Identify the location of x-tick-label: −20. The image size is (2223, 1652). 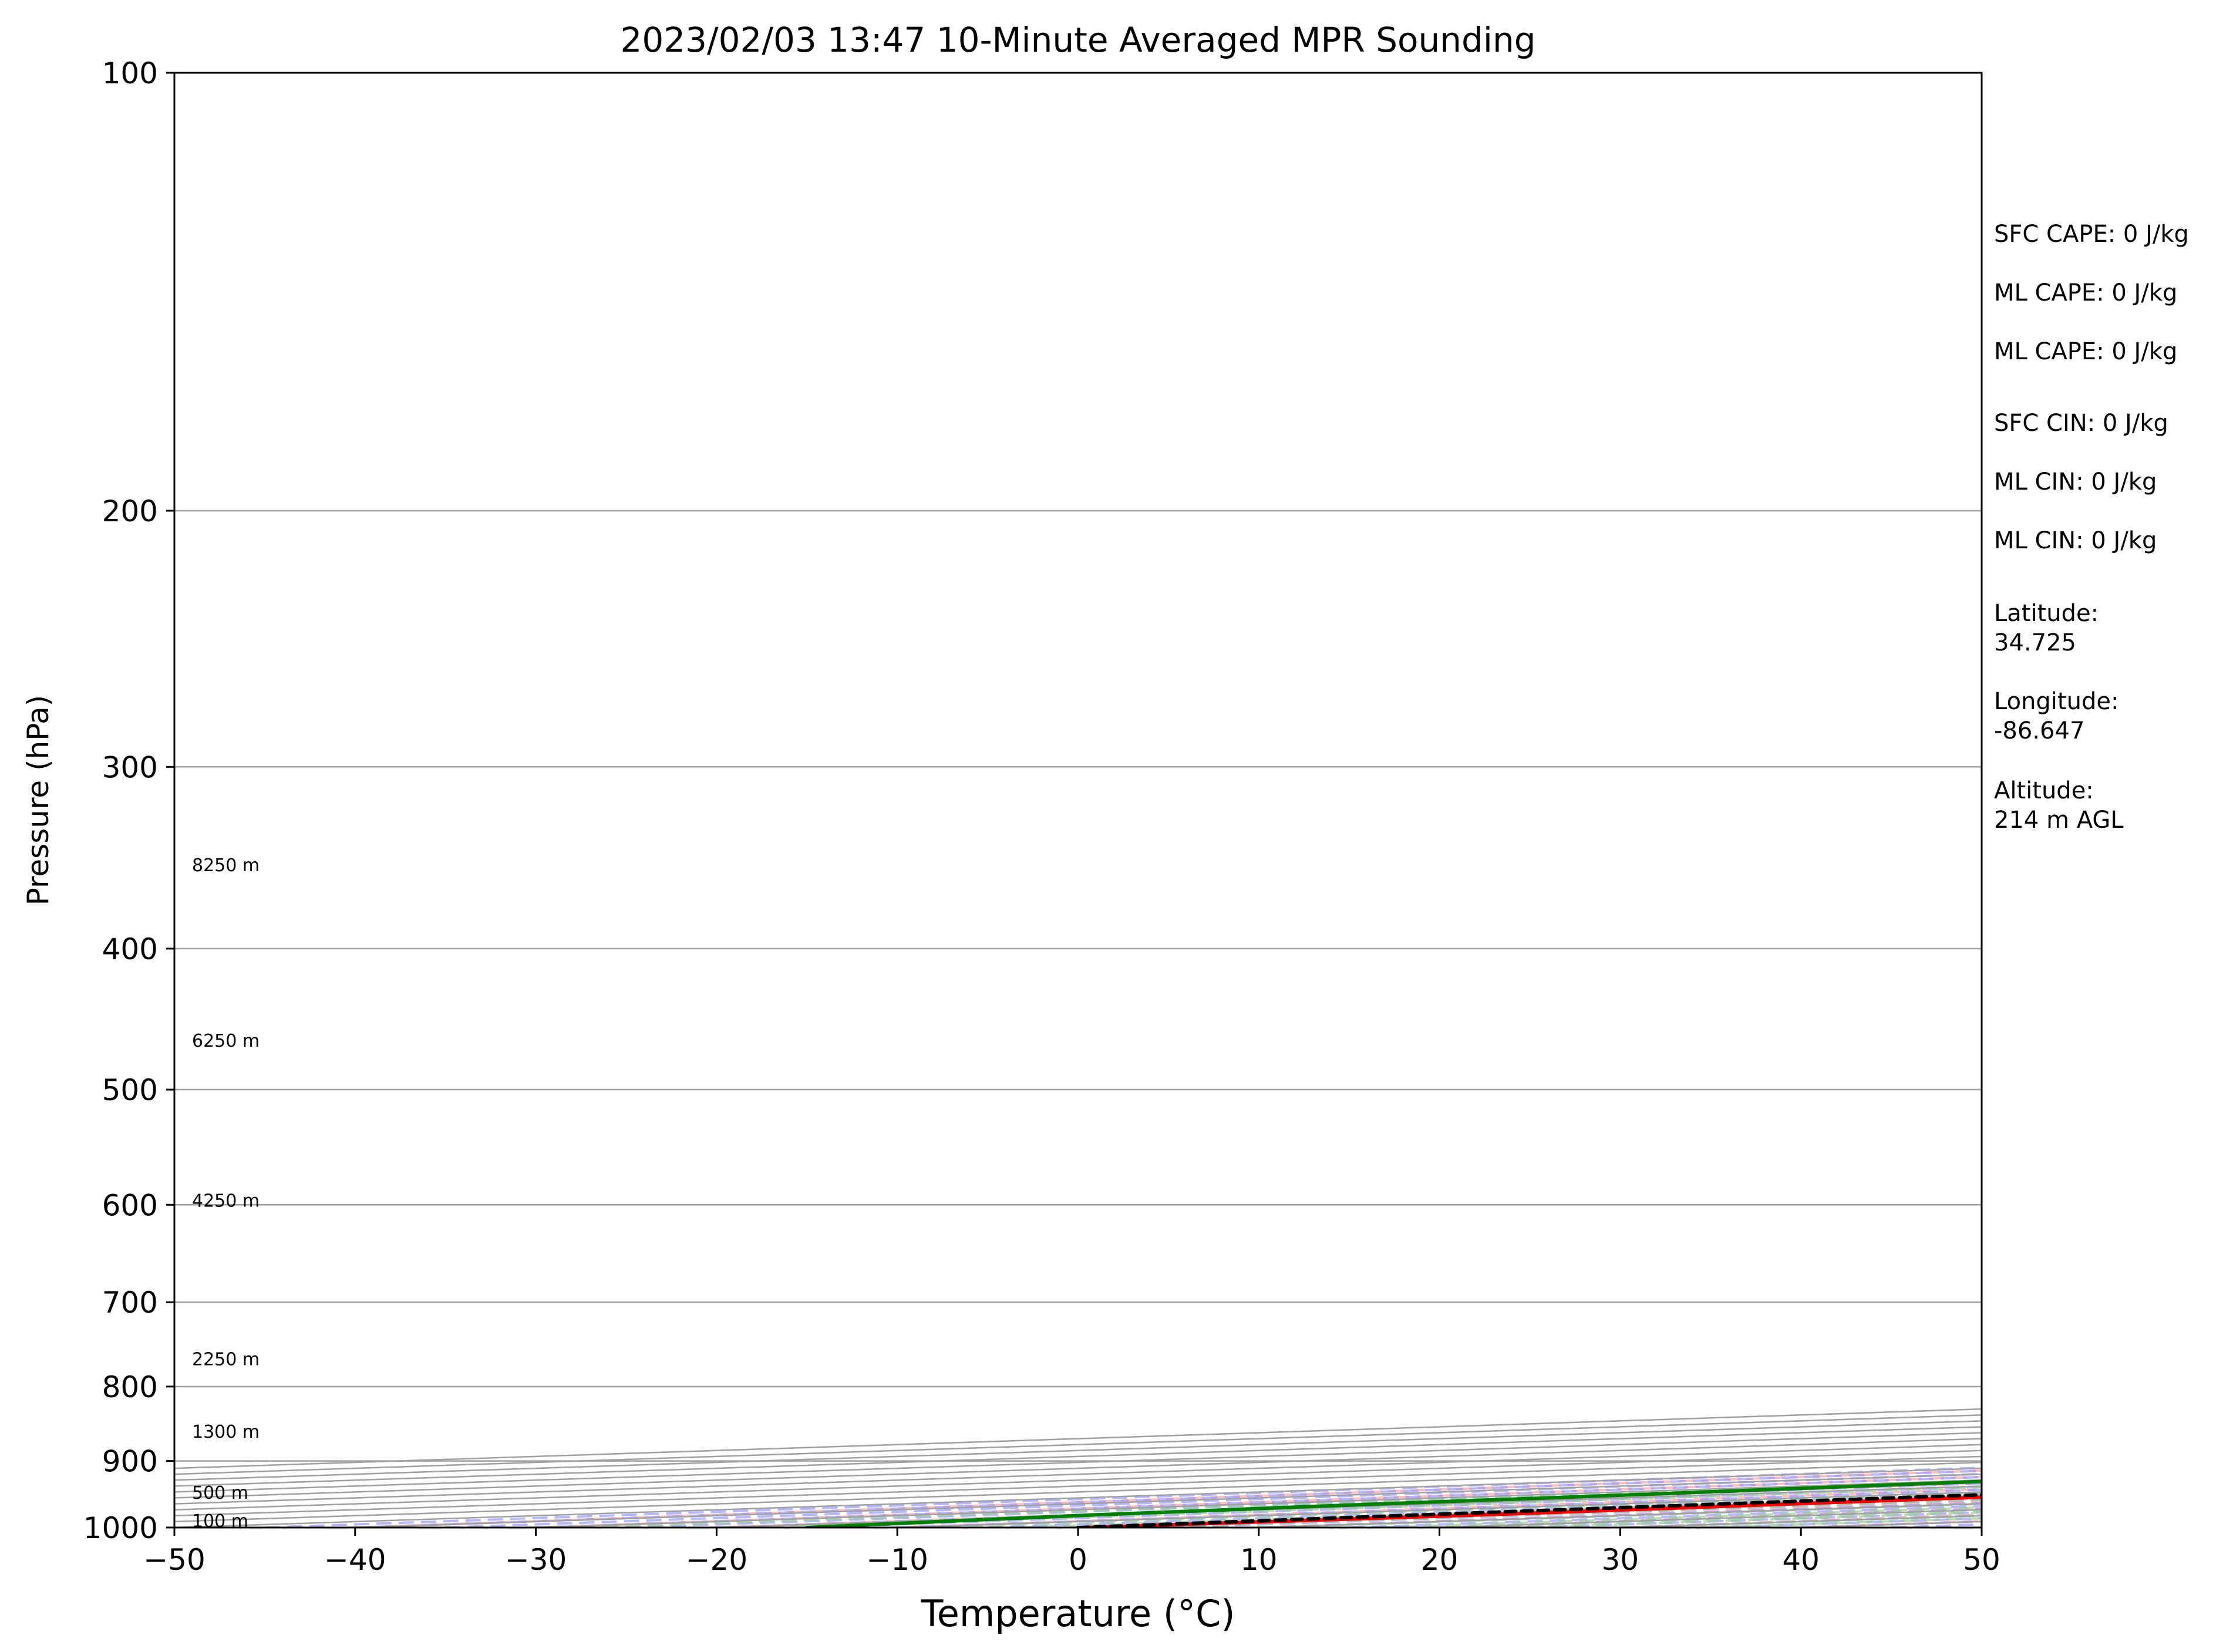
(717, 1560).